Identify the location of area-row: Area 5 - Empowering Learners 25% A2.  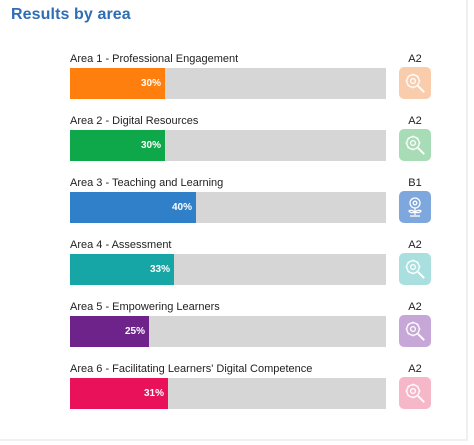
(237, 332).